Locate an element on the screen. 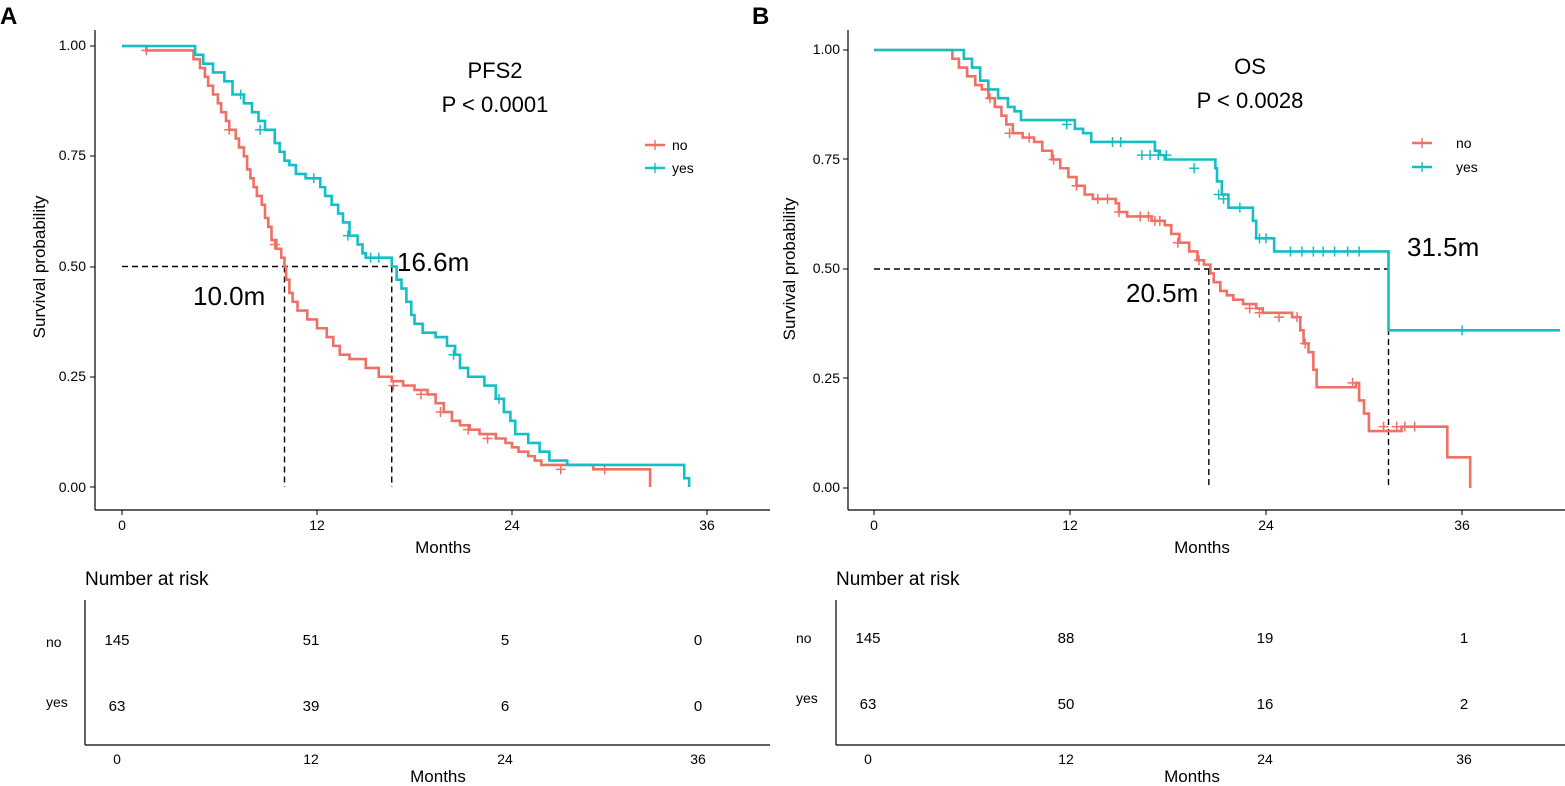  risk-b-no-0: 145 is located at coordinates (867, 638).